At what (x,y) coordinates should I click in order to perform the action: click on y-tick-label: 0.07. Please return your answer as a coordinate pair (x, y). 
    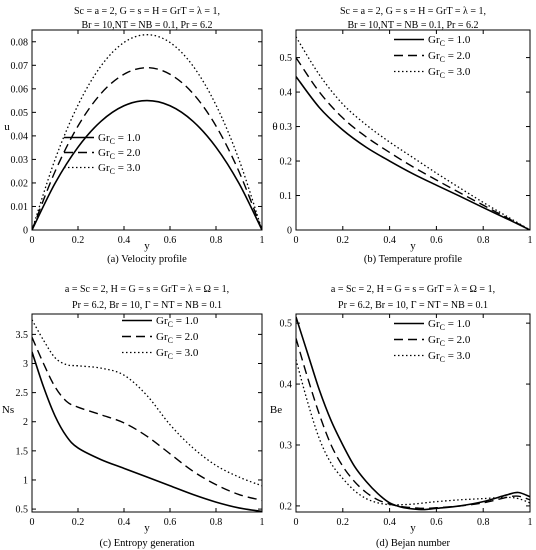
    Looking at the image, I should click on (20, 66).